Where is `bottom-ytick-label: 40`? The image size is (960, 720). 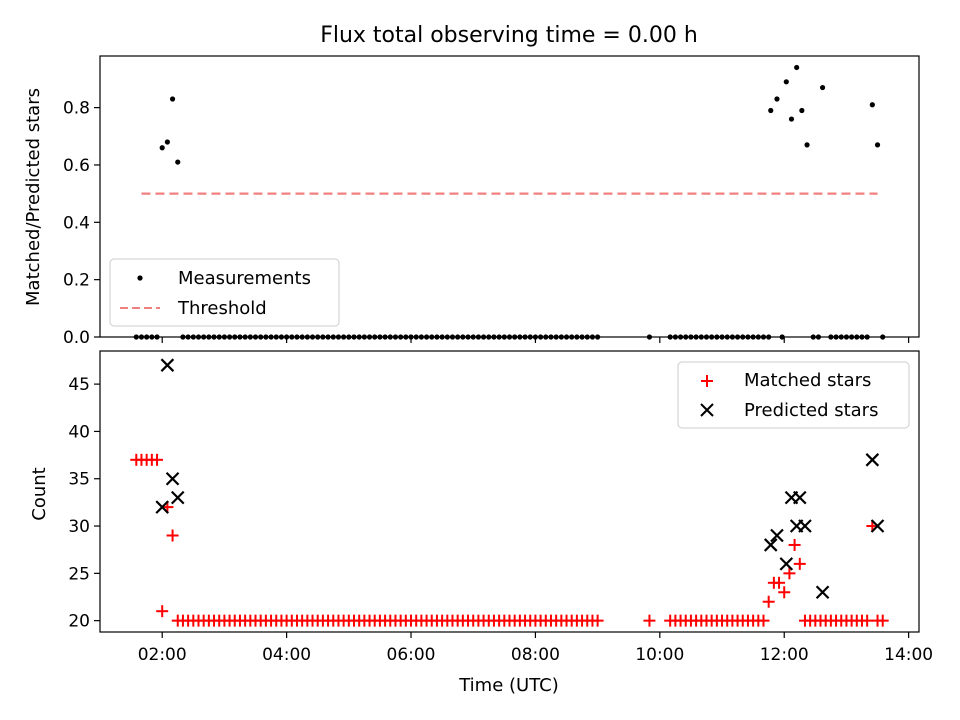 bottom-ytick-label: 40 is located at coordinates (79, 432).